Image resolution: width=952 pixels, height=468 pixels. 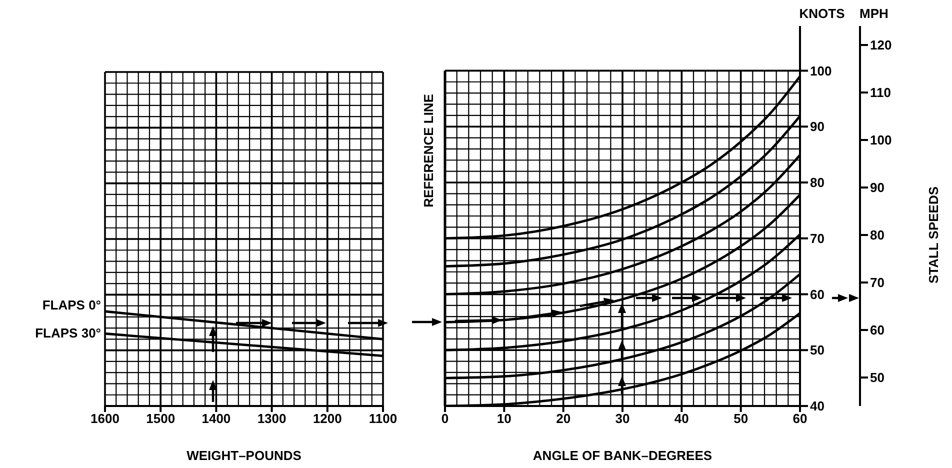 What do you see at coordinates (428, 151) in the screenshot?
I see `ref-line-label: REFERENCE LINE` at bounding box center [428, 151].